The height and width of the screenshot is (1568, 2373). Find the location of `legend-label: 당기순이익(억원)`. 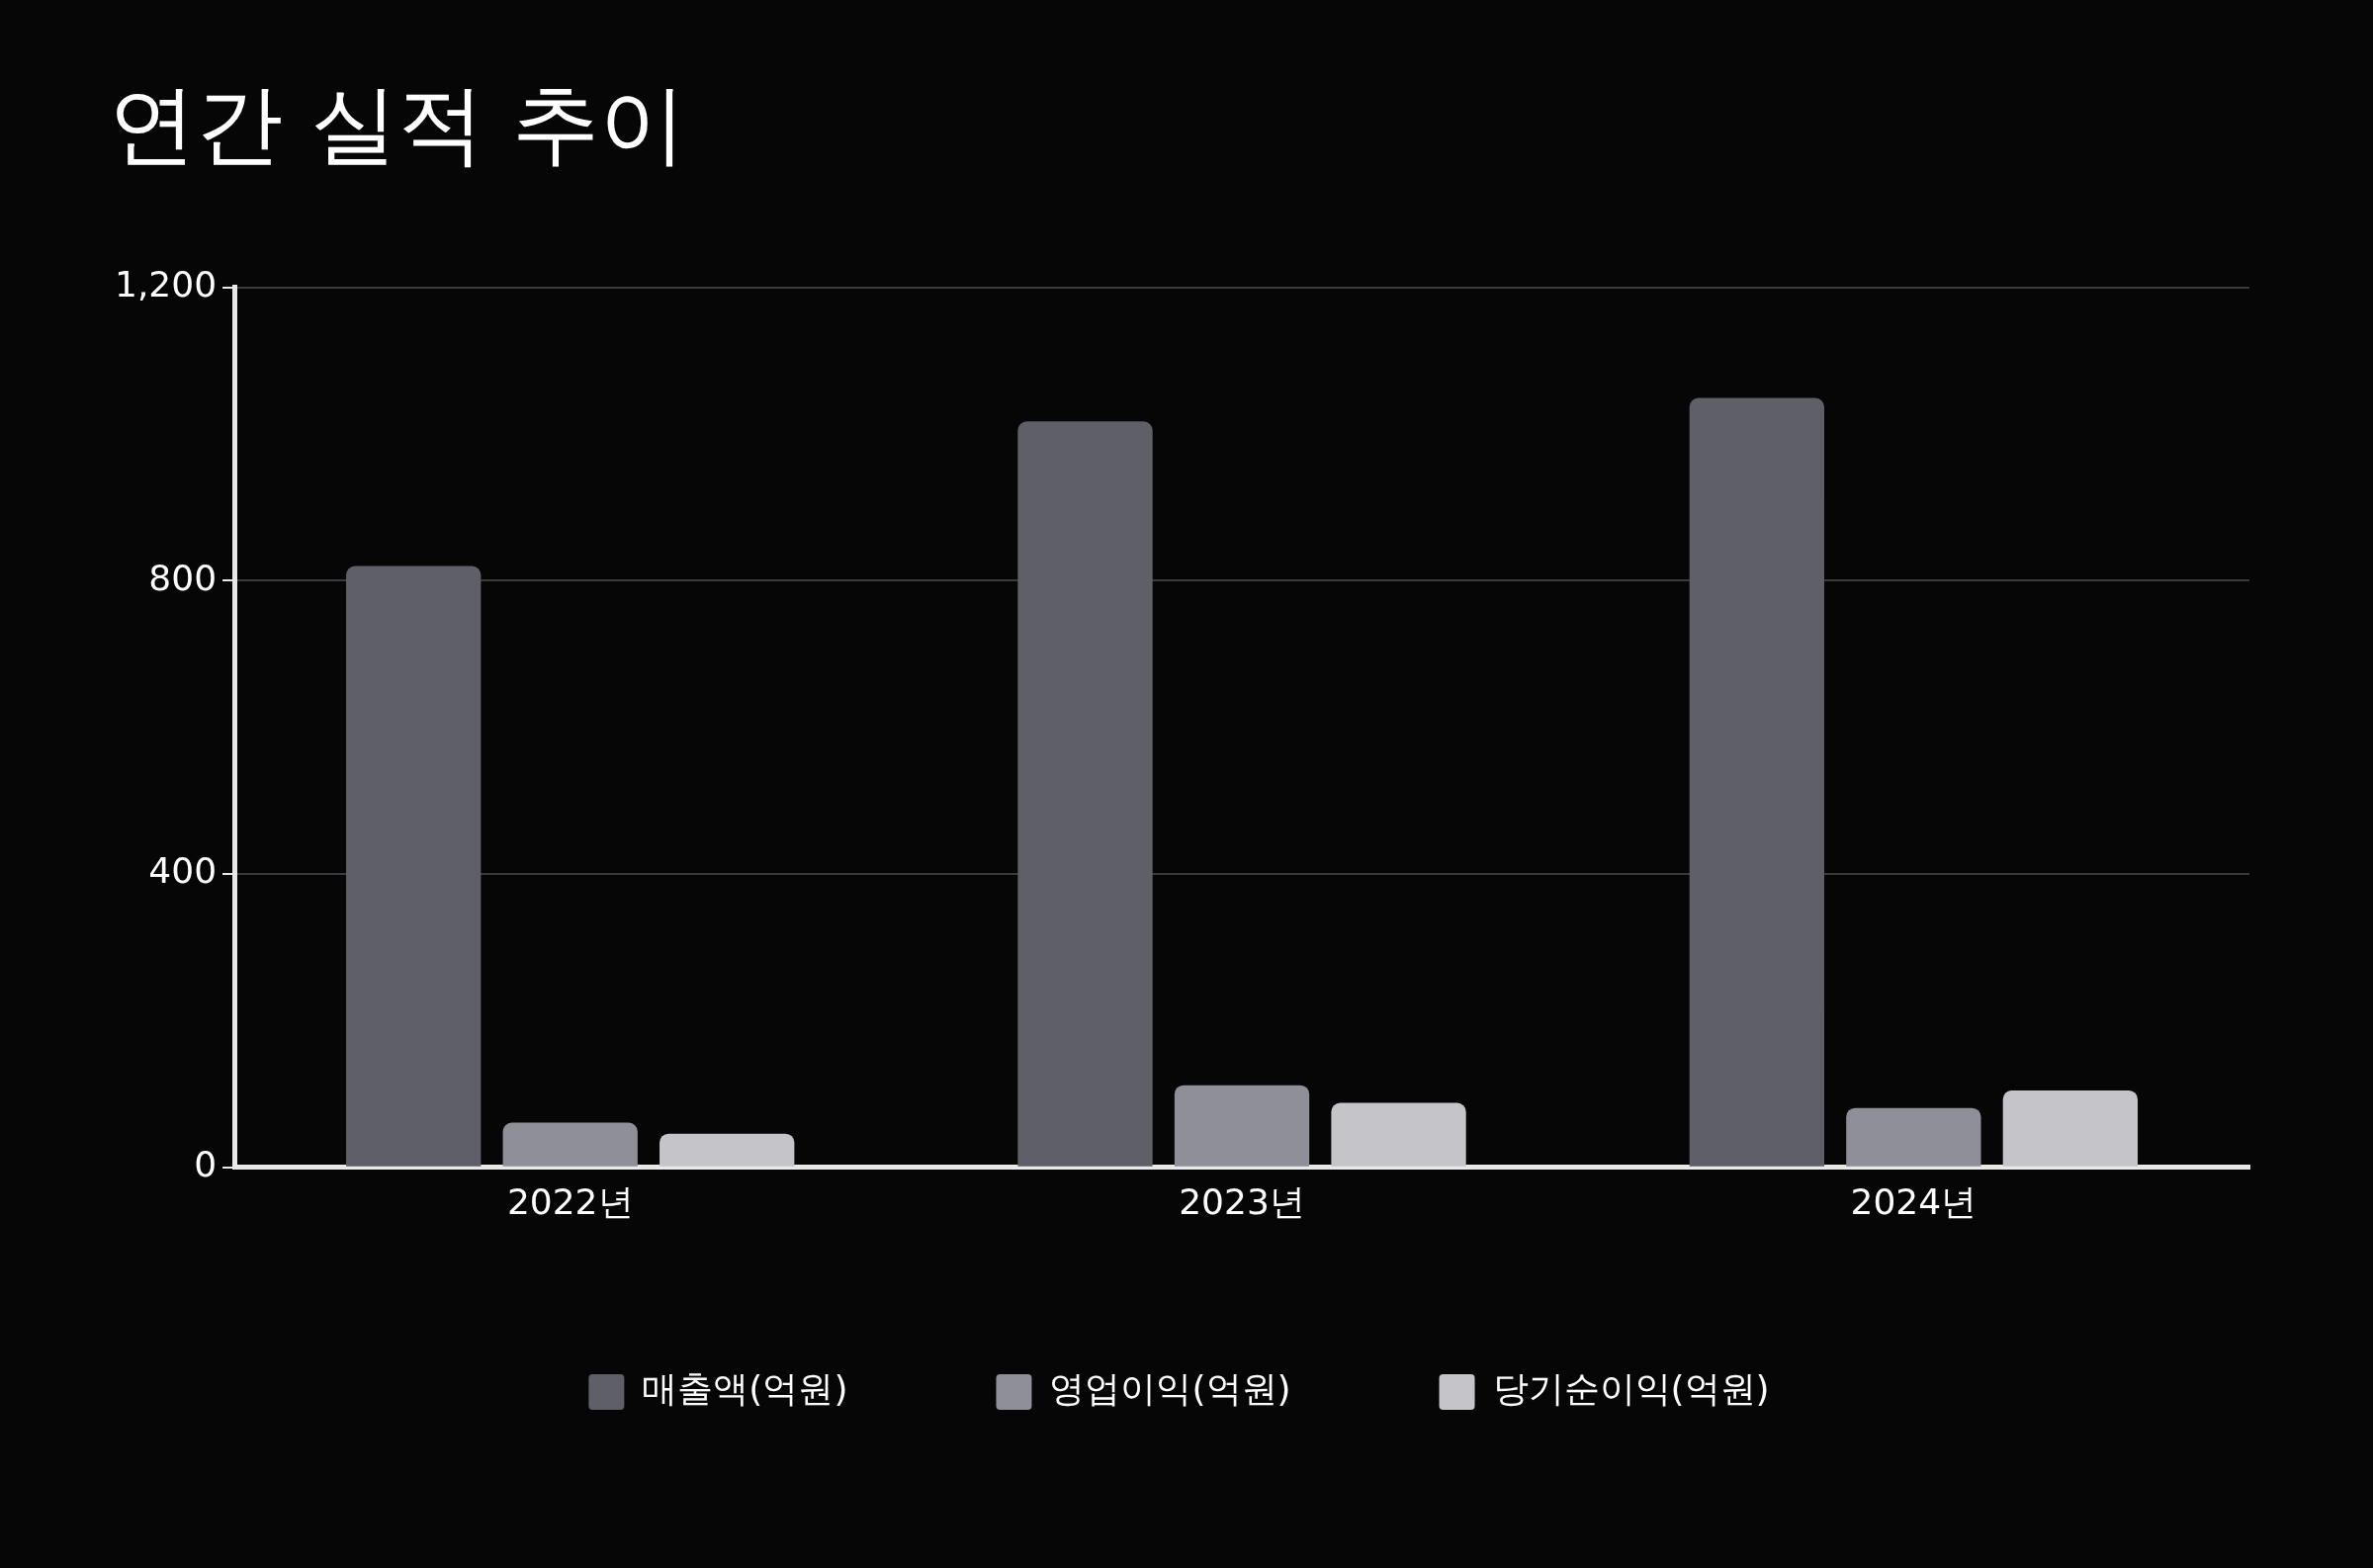

legend-label: 당기순이익(억원) is located at coordinates (1631, 1389).